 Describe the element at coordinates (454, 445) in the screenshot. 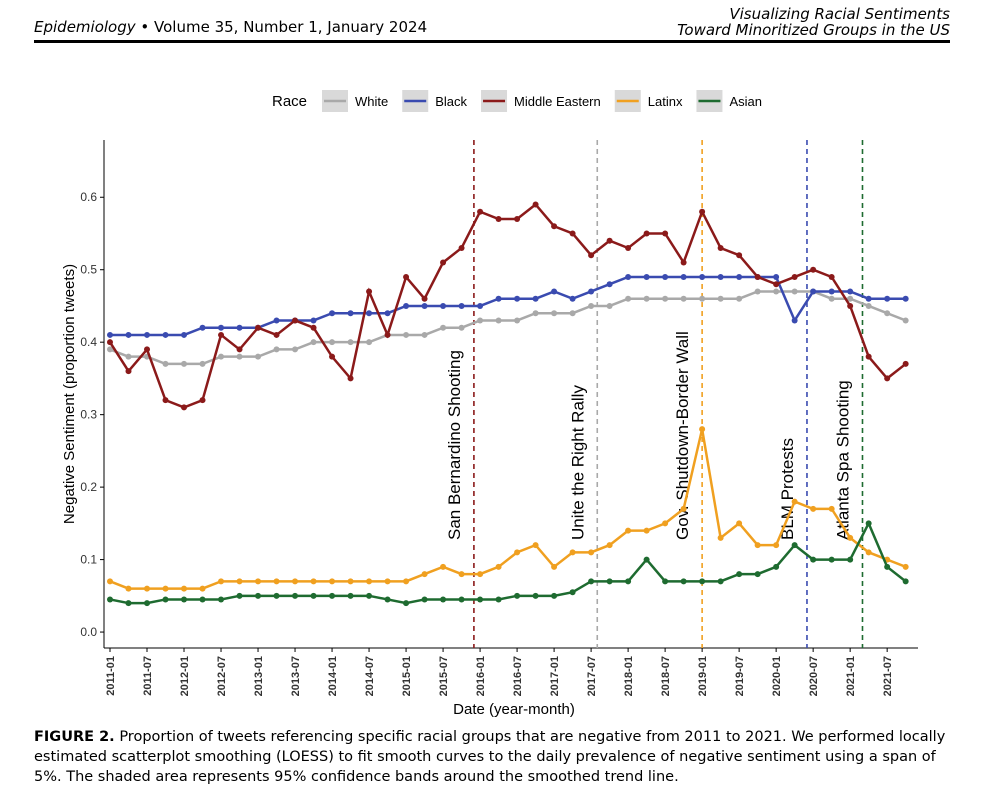

I see `event-label: San Bernardino Shooting` at that location.